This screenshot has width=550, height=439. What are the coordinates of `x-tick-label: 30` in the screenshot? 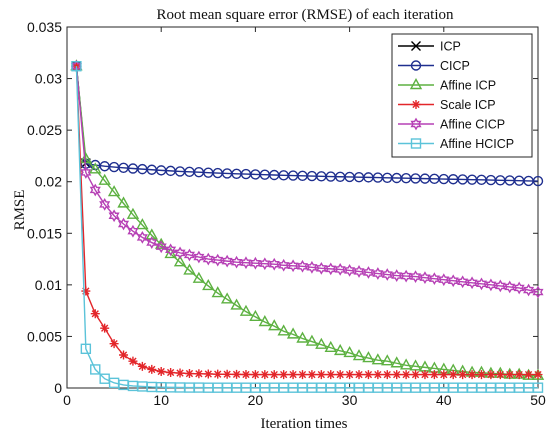 It's located at (350, 400).